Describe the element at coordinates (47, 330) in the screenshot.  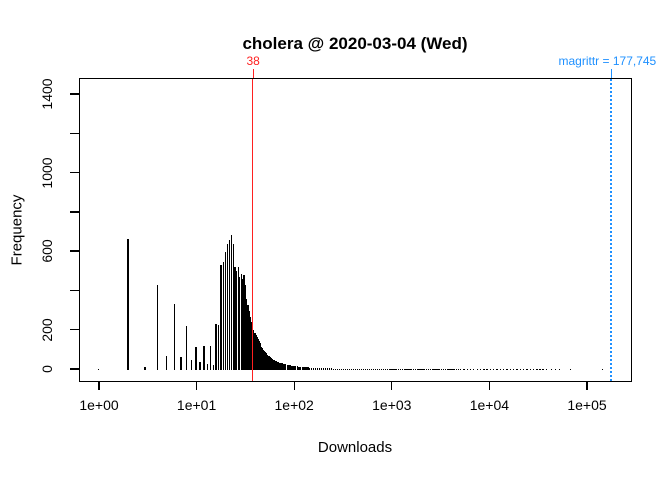
I see `y-axis-tick-label: 200` at that location.